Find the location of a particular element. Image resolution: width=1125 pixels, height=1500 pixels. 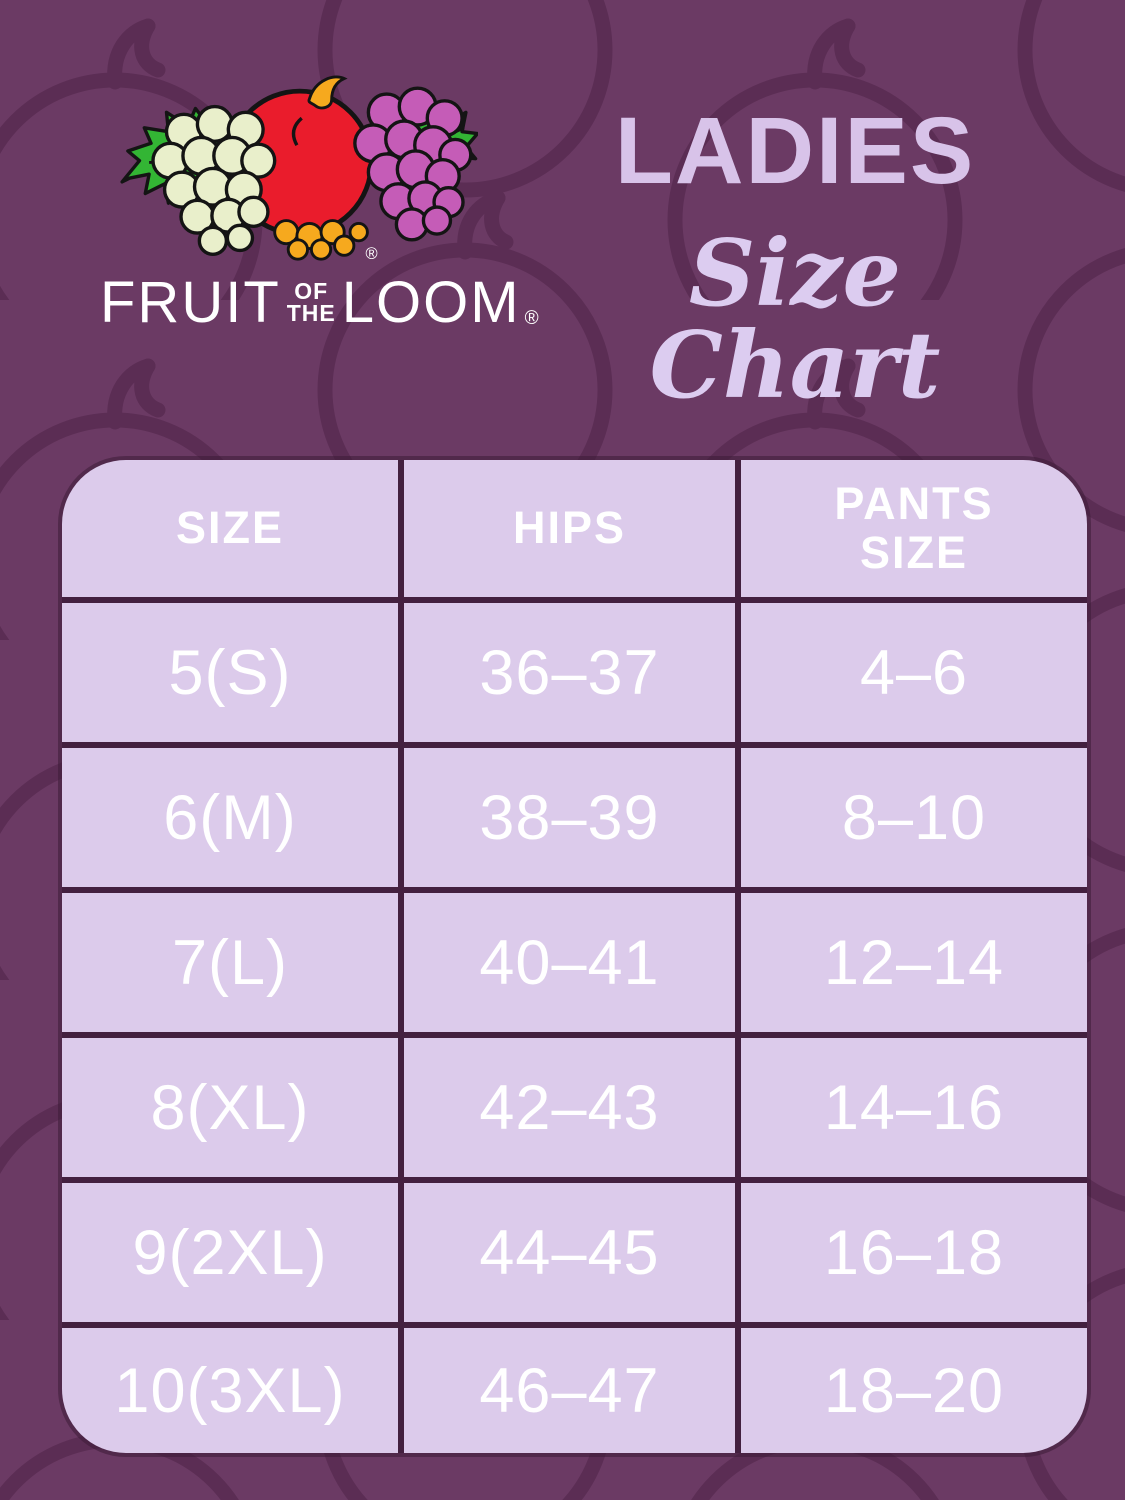

table-cell: 42–43 is located at coordinates (569, 1107).